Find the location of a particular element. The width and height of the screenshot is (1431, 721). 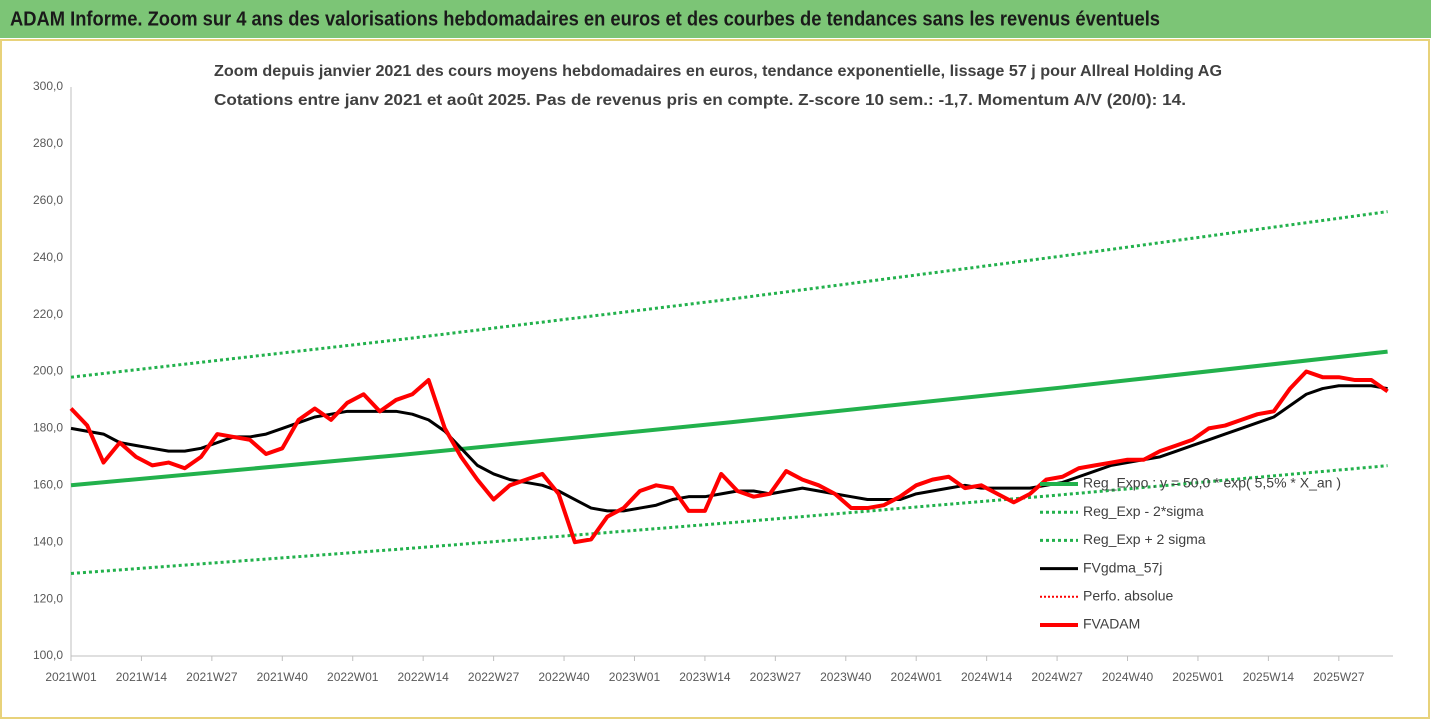

x-tick-label: 2025W27 is located at coordinates (1339, 677).